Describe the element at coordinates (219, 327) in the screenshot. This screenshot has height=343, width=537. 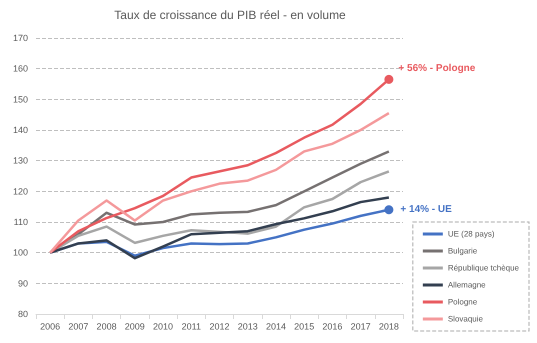
I see `x-tick-label: 2012` at that location.